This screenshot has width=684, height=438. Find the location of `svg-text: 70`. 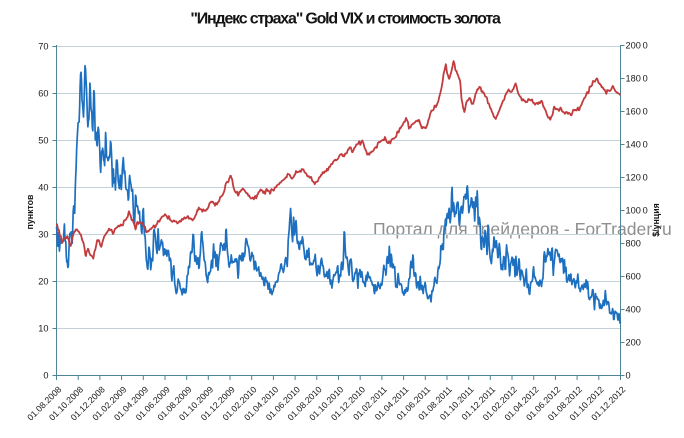

svg-text: 70 is located at coordinates (43, 46).